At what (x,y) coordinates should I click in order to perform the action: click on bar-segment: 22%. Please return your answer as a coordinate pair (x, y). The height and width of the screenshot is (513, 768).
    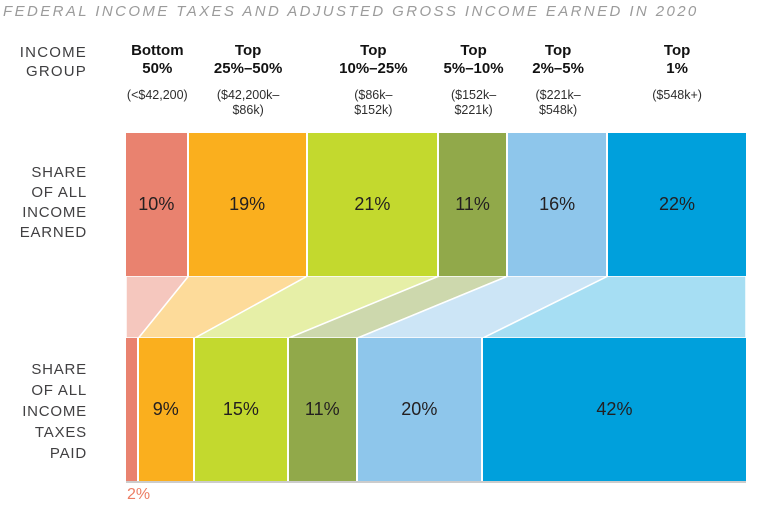
    Looking at the image, I should click on (677, 204).